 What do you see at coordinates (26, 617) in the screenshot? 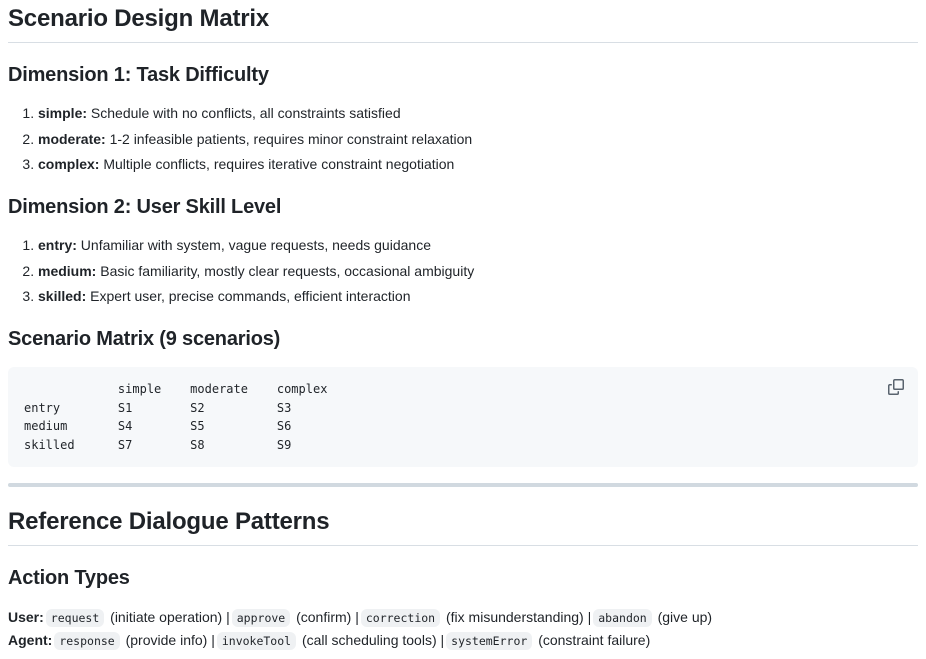
I see `user-label: User:` at bounding box center [26, 617].